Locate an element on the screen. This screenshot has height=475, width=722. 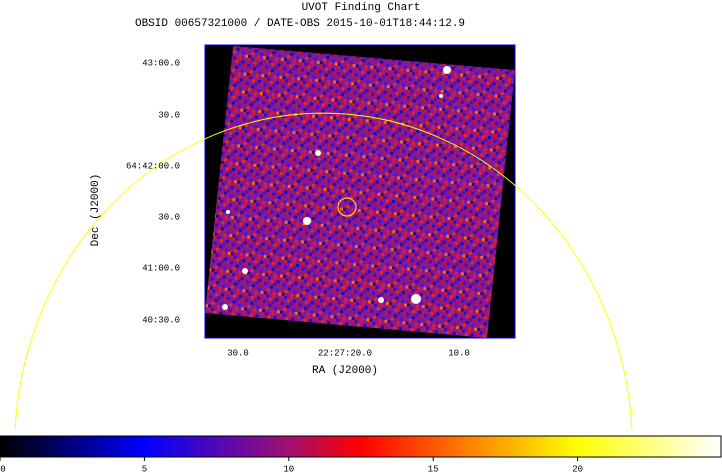
colorbar-tick-label: 0 is located at coordinates (2, 469).